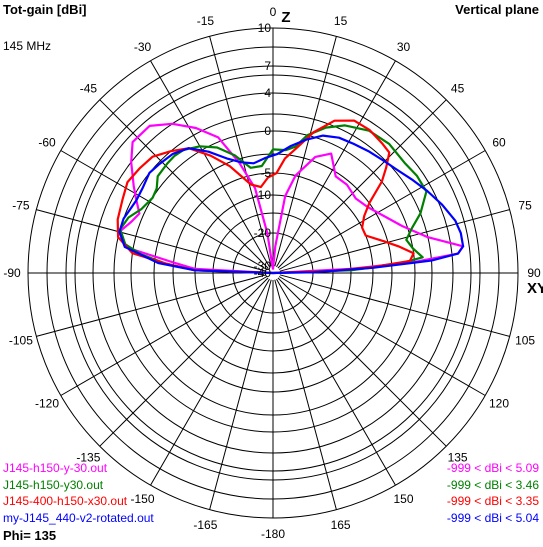  What do you see at coordinates (265, 28) in the screenshot?
I see `ring-value-label: 10` at bounding box center [265, 28].